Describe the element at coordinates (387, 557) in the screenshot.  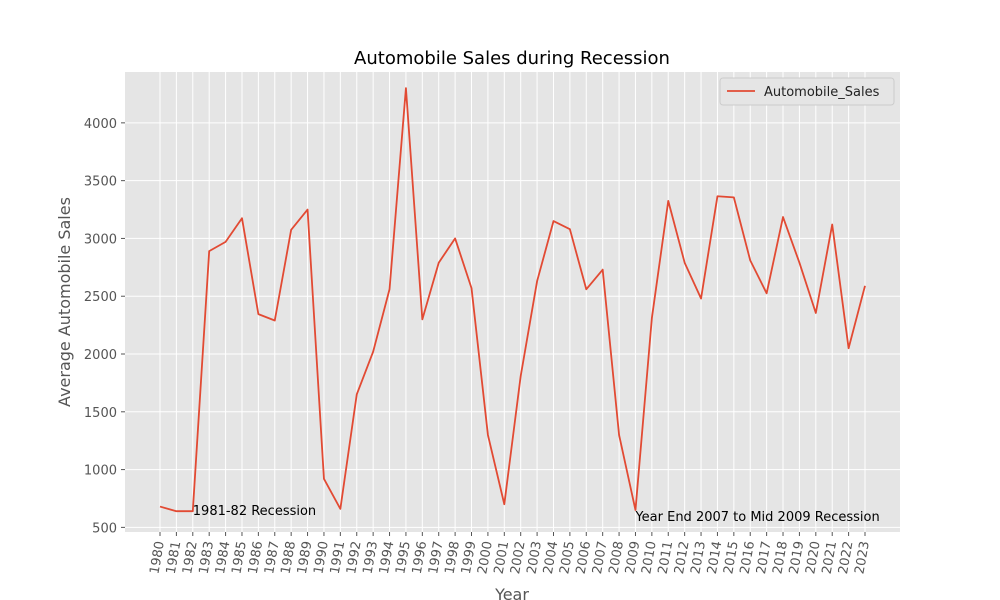
I see `x-tick-label: 1994` at that location.